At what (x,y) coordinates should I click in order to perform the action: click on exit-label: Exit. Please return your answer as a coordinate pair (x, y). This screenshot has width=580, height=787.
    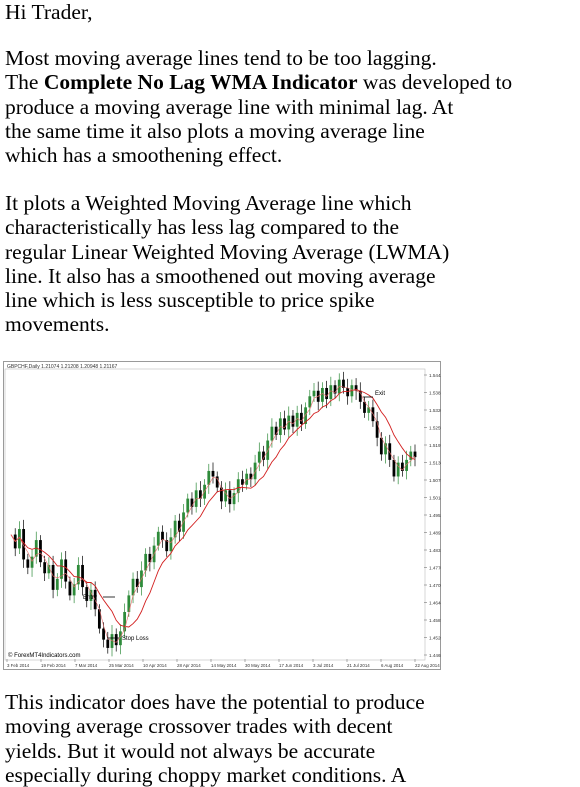
    Looking at the image, I should click on (380, 394).